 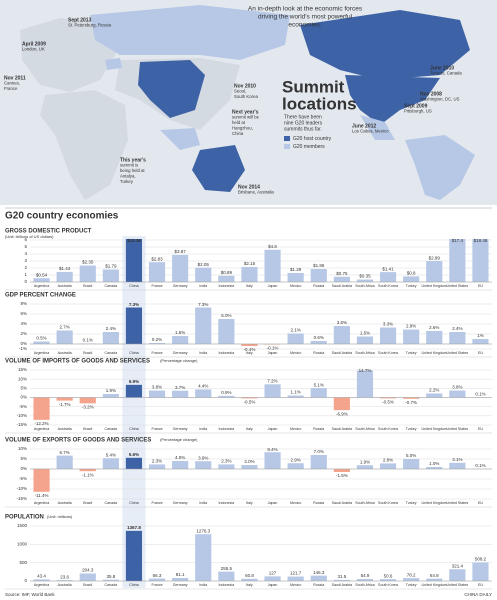 What do you see at coordinates (442, 68) in the screenshot?
I see `summit-label: June 2010` at bounding box center [442, 68].